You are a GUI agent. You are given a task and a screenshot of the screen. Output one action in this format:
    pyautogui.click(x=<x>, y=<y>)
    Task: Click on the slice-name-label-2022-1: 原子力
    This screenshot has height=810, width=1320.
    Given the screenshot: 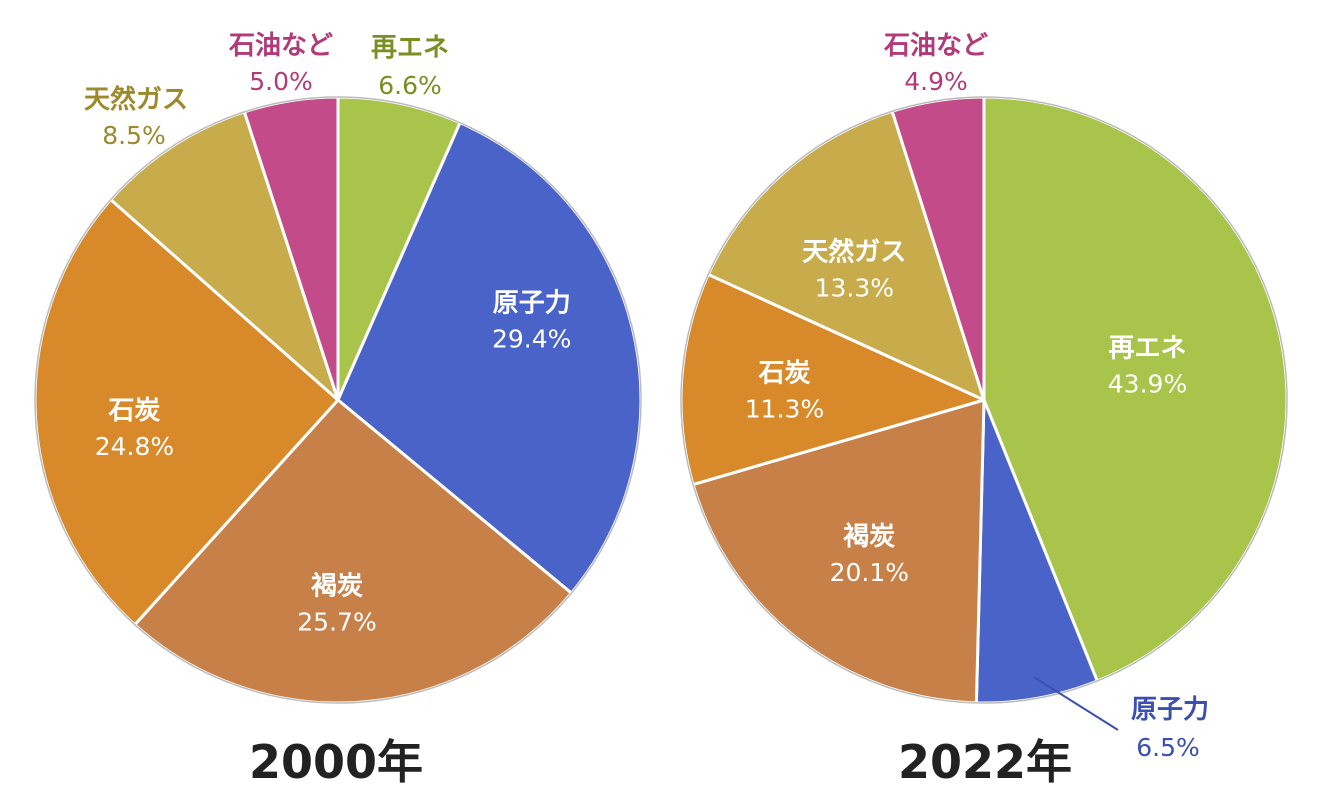 What is the action you would take?
    pyautogui.click(x=1170, y=710)
    